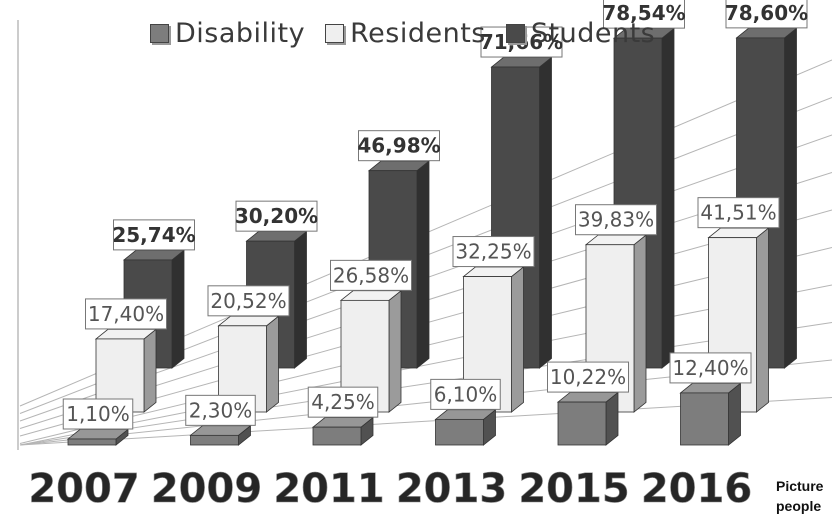 Image resolution: width=832 pixels, height=516 pixels. Describe the element at coordinates (593, 33) in the screenshot. I see `legend-label-students: Students` at that location.